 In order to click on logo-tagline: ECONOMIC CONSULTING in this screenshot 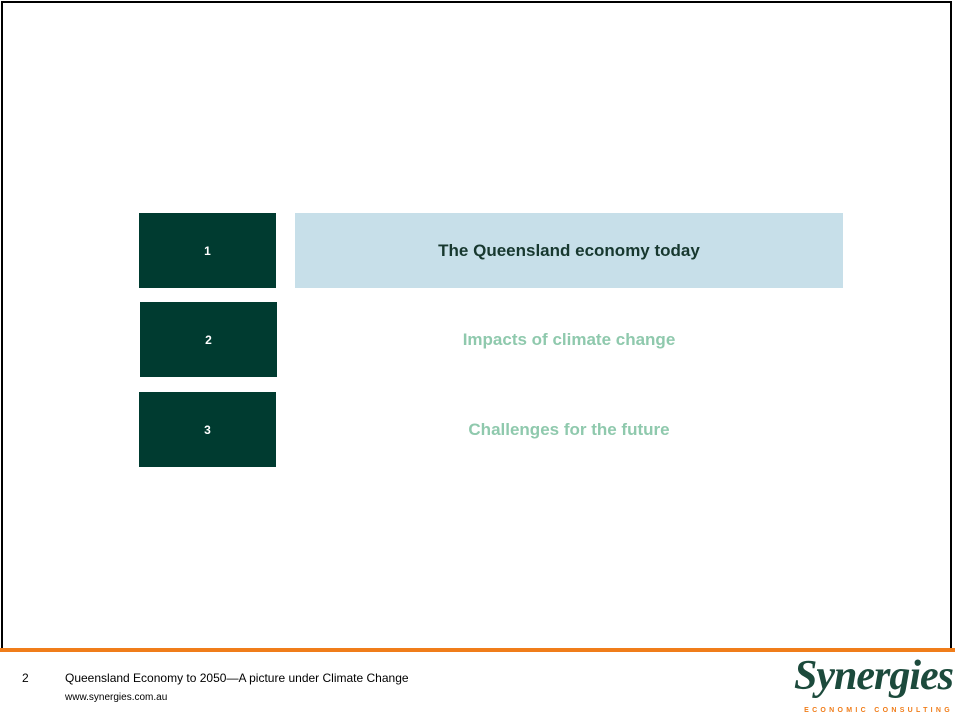, I will do `click(878, 710)`.